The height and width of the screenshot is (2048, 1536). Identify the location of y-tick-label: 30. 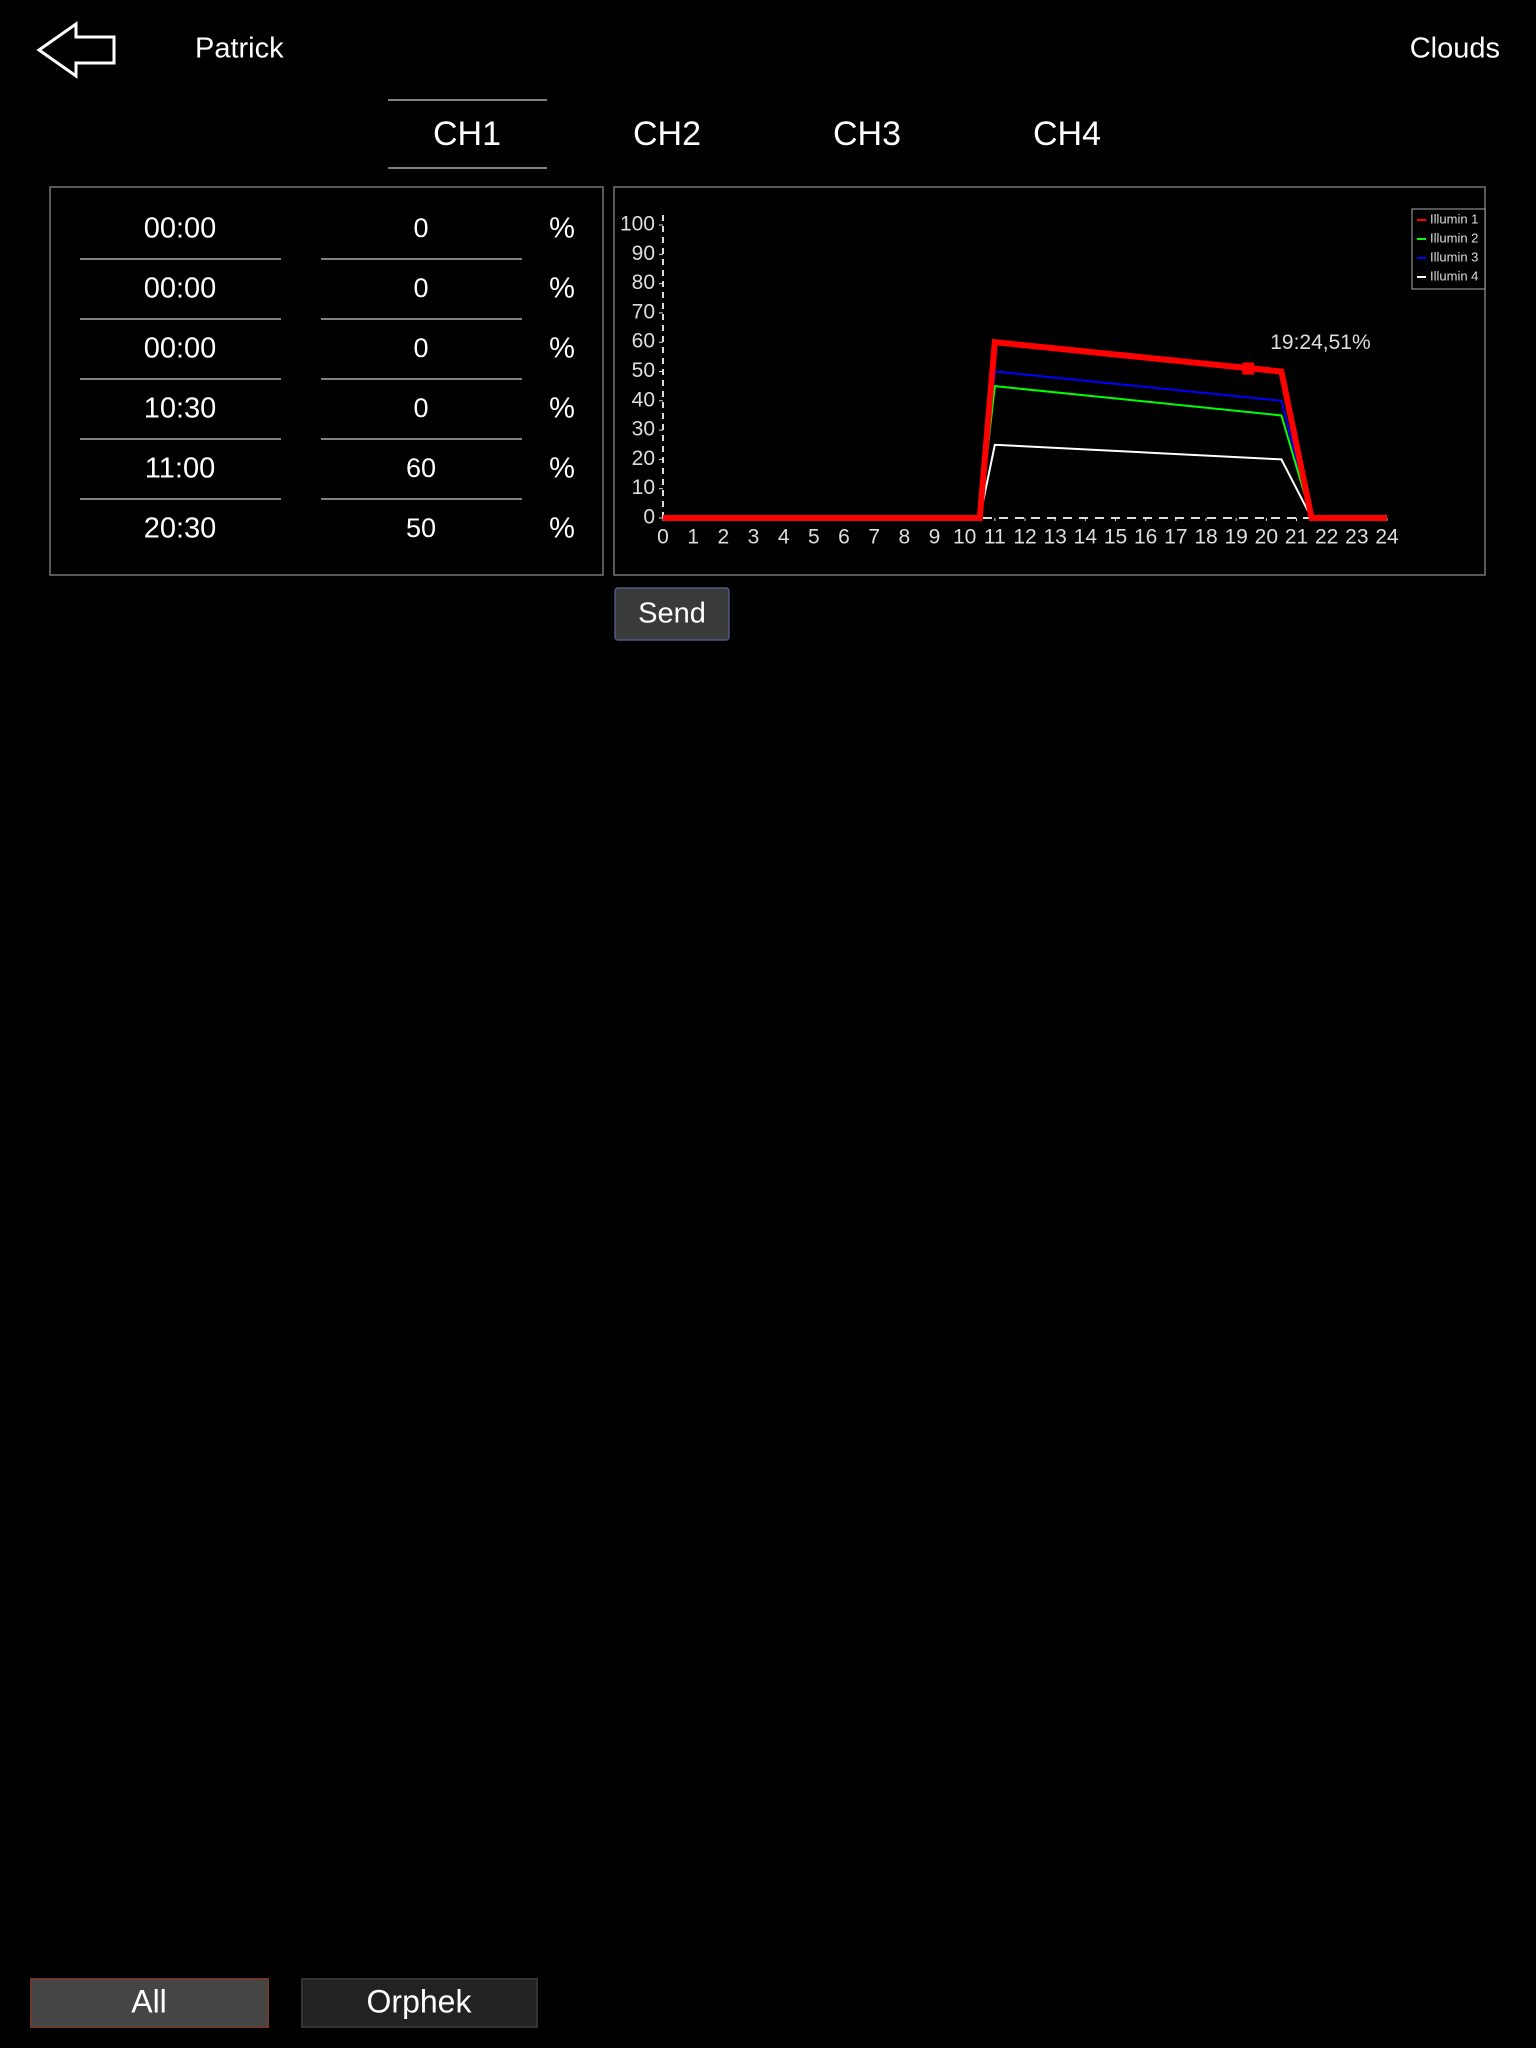
(643, 429).